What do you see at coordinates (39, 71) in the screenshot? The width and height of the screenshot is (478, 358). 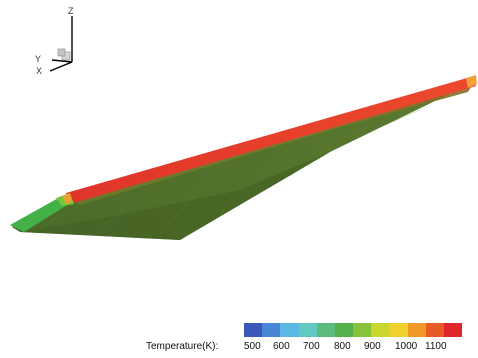 I see `x-axis-label: X` at bounding box center [39, 71].